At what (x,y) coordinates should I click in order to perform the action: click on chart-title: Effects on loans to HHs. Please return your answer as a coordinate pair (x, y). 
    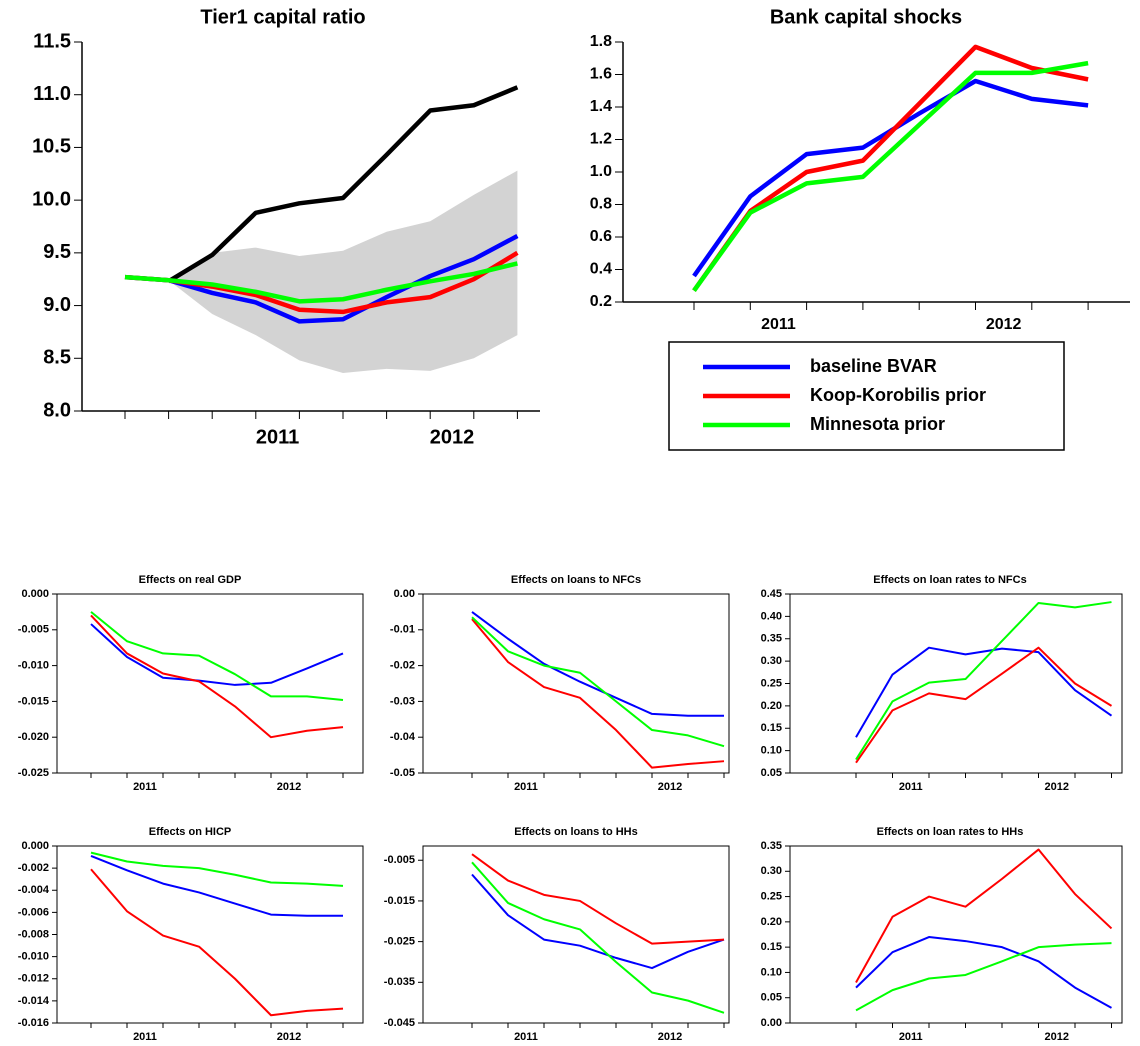
    Looking at the image, I should click on (575, 832).